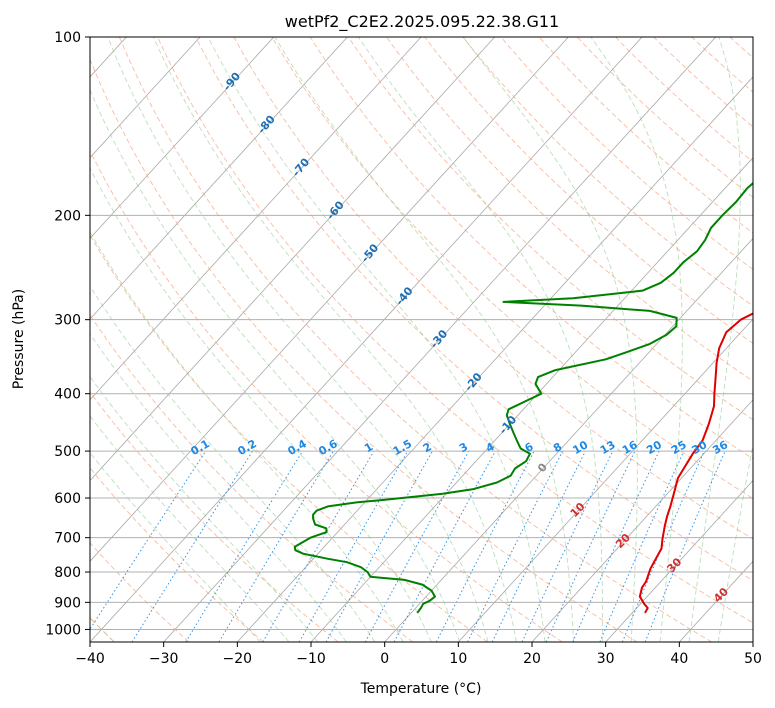 The image size is (775, 708). I want to click on dry-adiabat-label: -40, so click(404, 296).